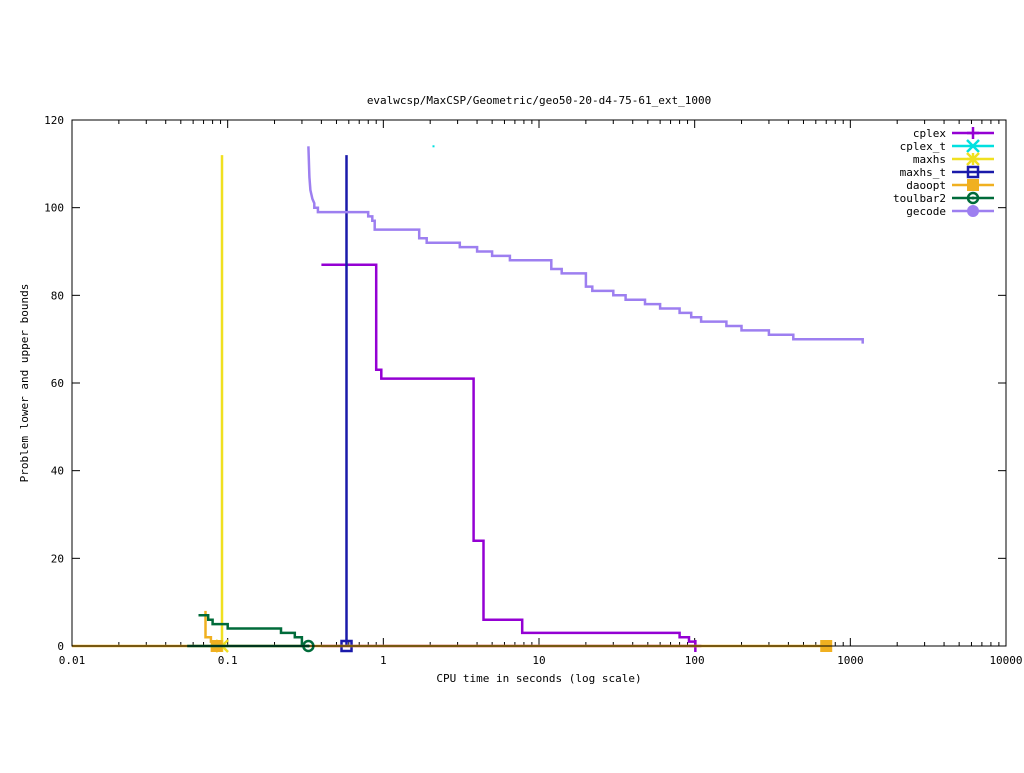 Image resolution: width=1024 pixels, height=773 pixels. Describe the element at coordinates (973, 185) in the screenshot. I see `legend-daoopt-marker` at that location.